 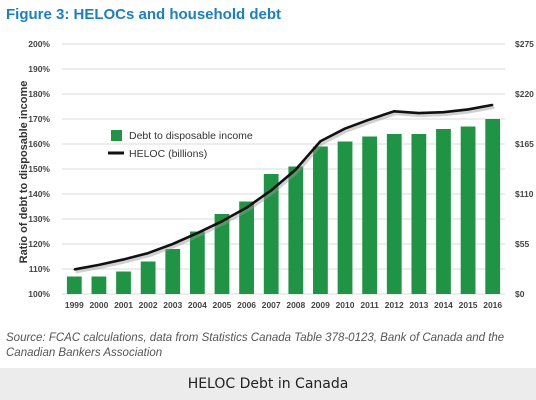 What do you see at coordinates (468, 305) in the screenshot?
I see `x-tick-label: 2015` at bounding box center [468, 305].